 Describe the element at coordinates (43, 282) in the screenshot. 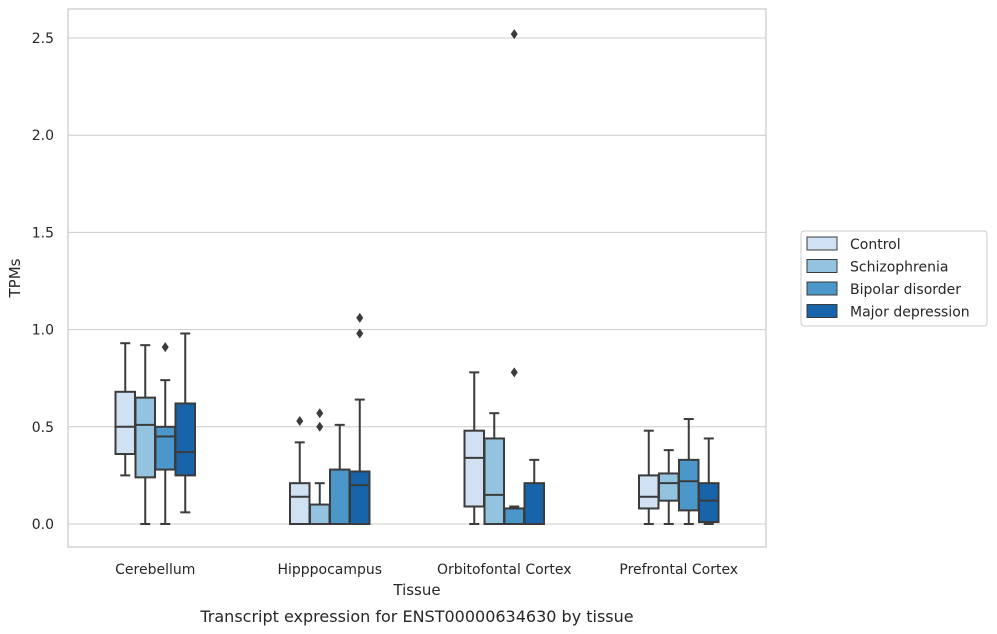

I see `y-tick-labels: 0.0 0.5 1.0 1.5 2.0 2.5` at that location.